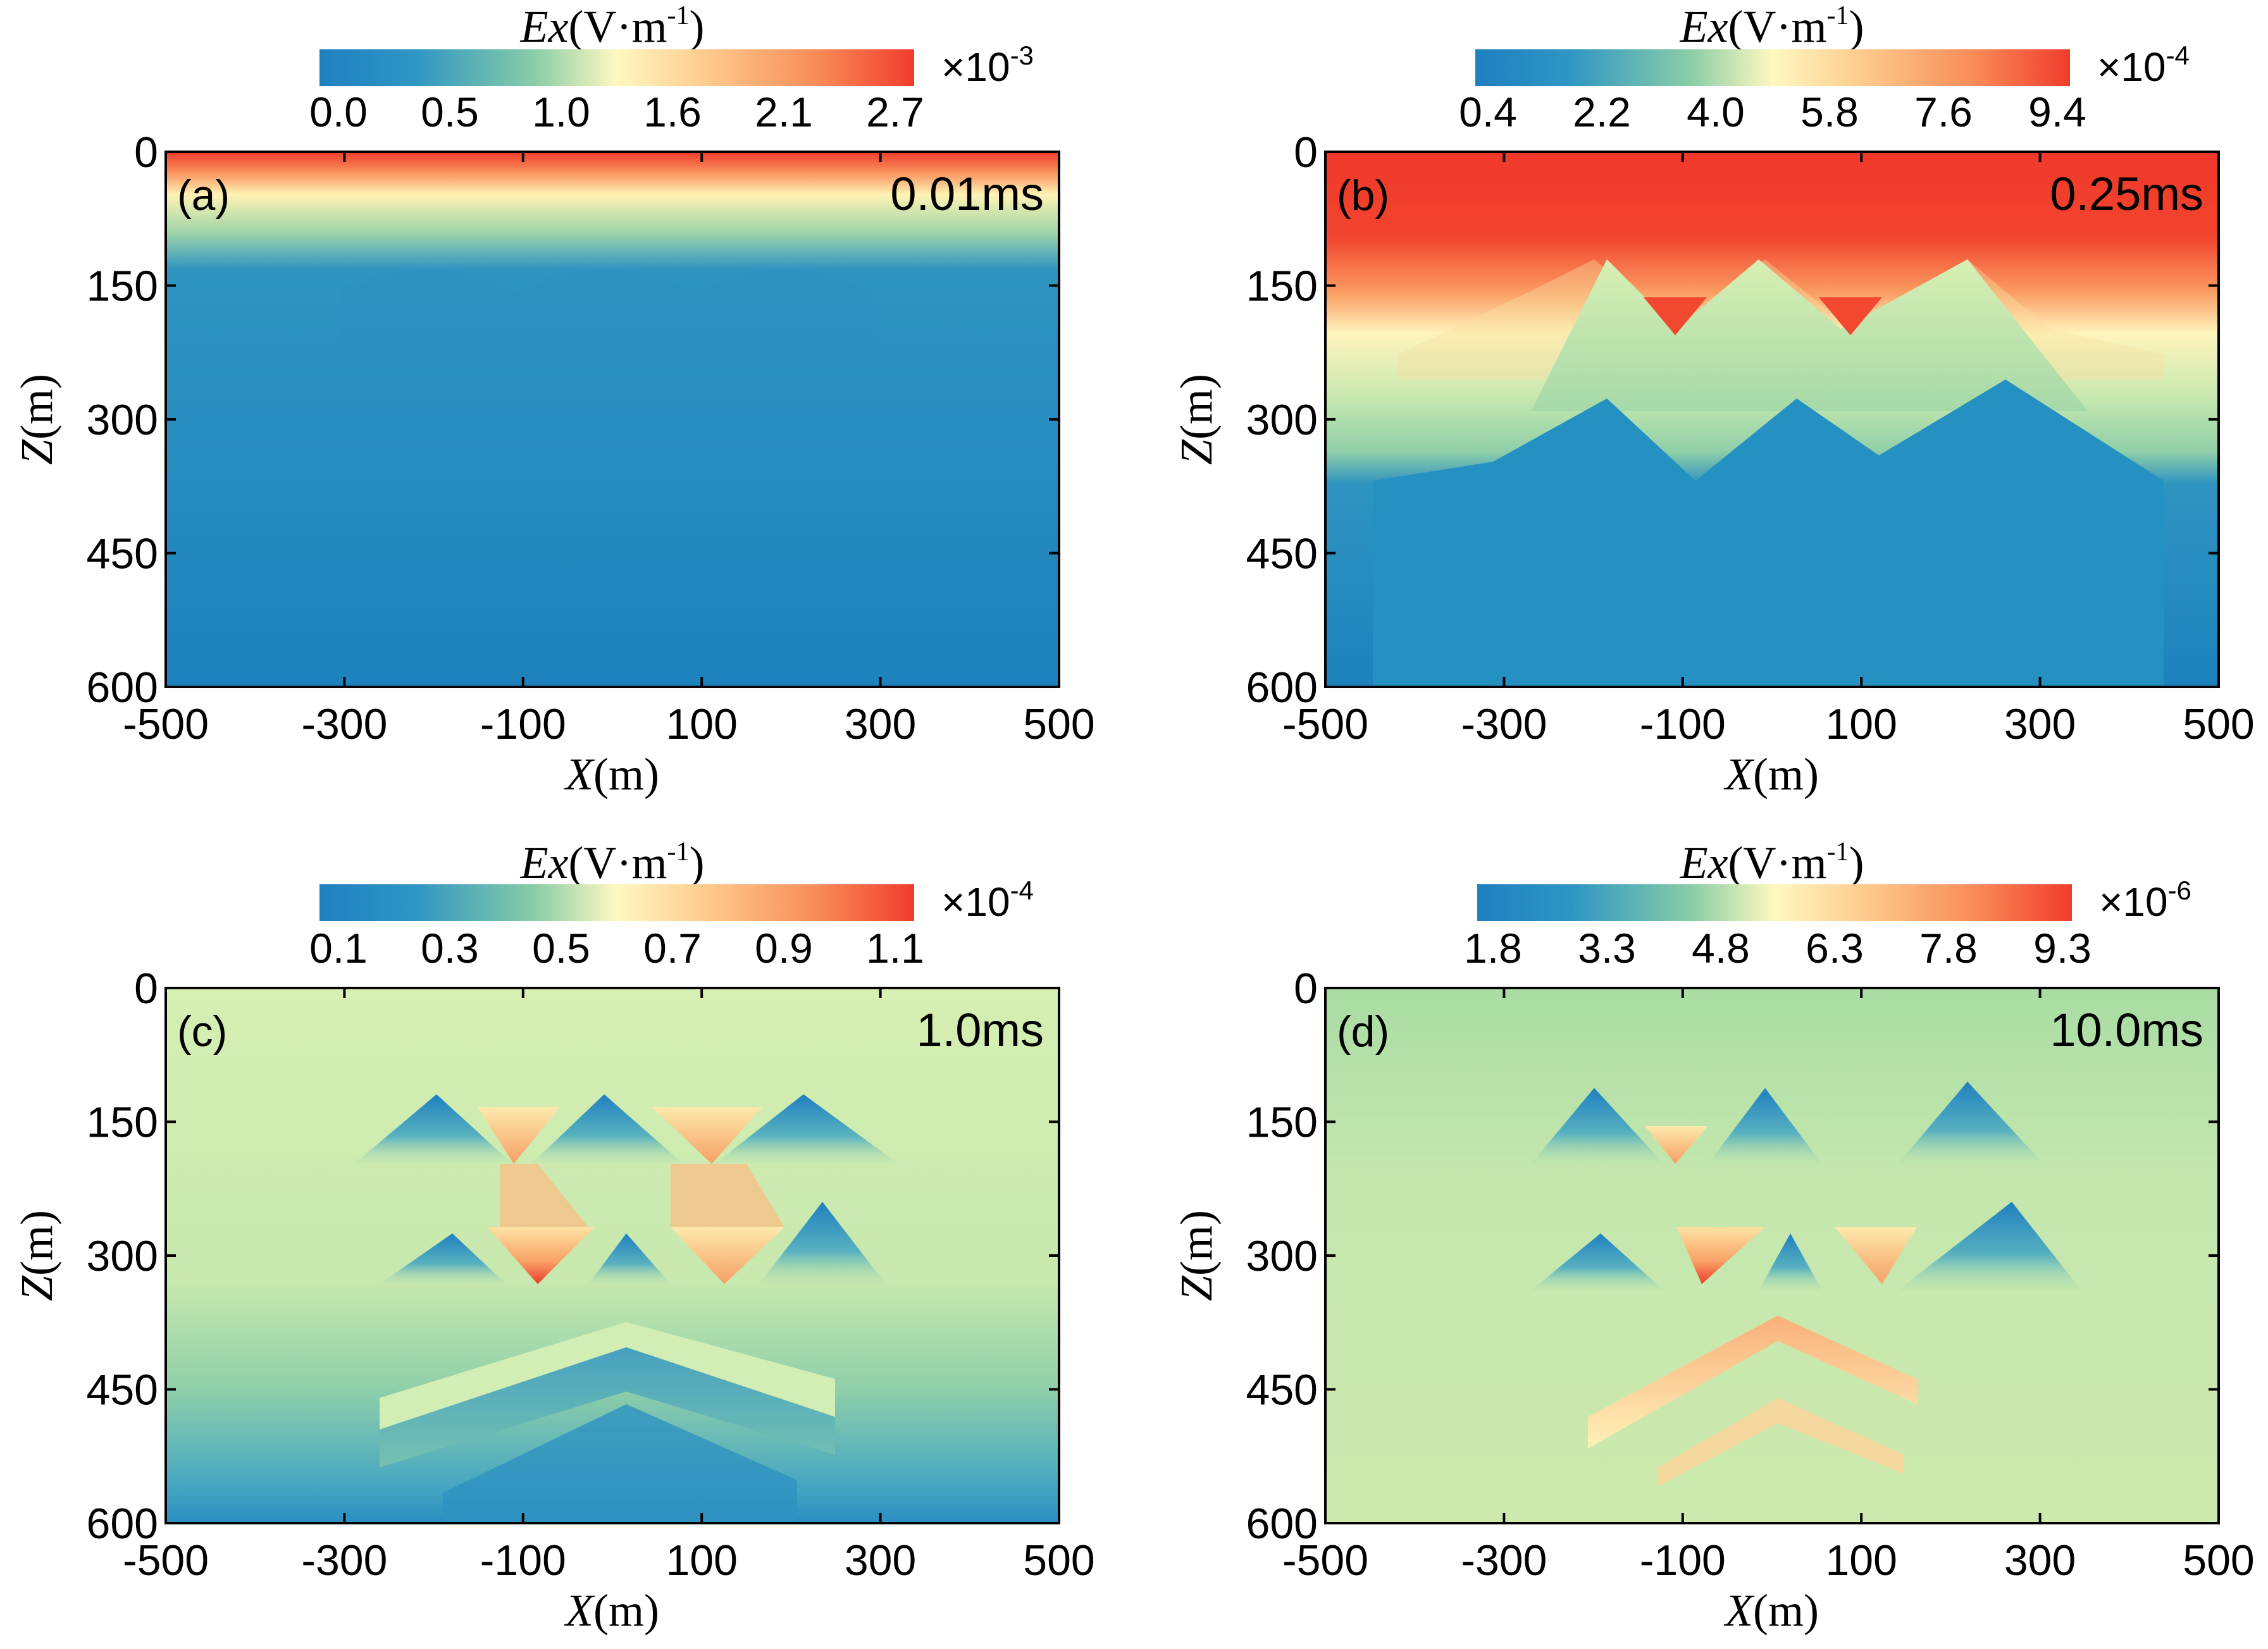  I want to click on colorbar: Ex(V·m-1) 0.1 0.3 0.5 0.7 0.9 1.1 ×10⁻⁴, so click(672, 904).